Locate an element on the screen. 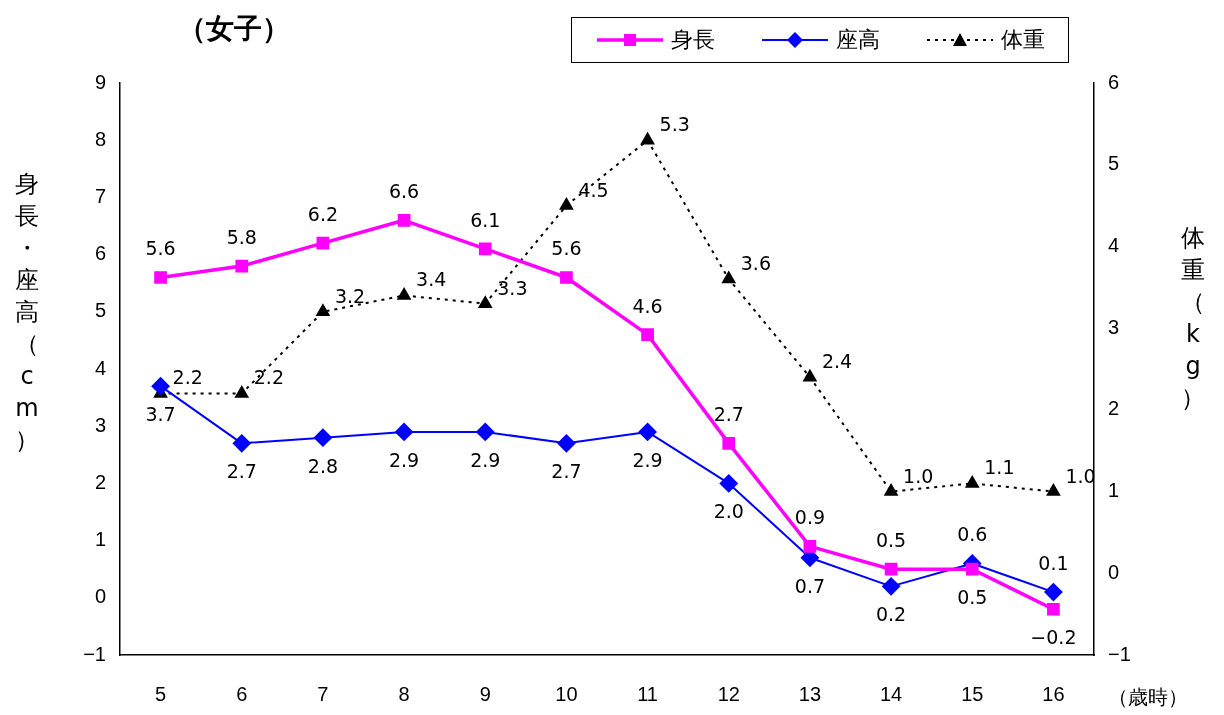 The height and width of the screenshot is (715, 1224). legend-label: 体重 is located at coordinates (1023, 40).